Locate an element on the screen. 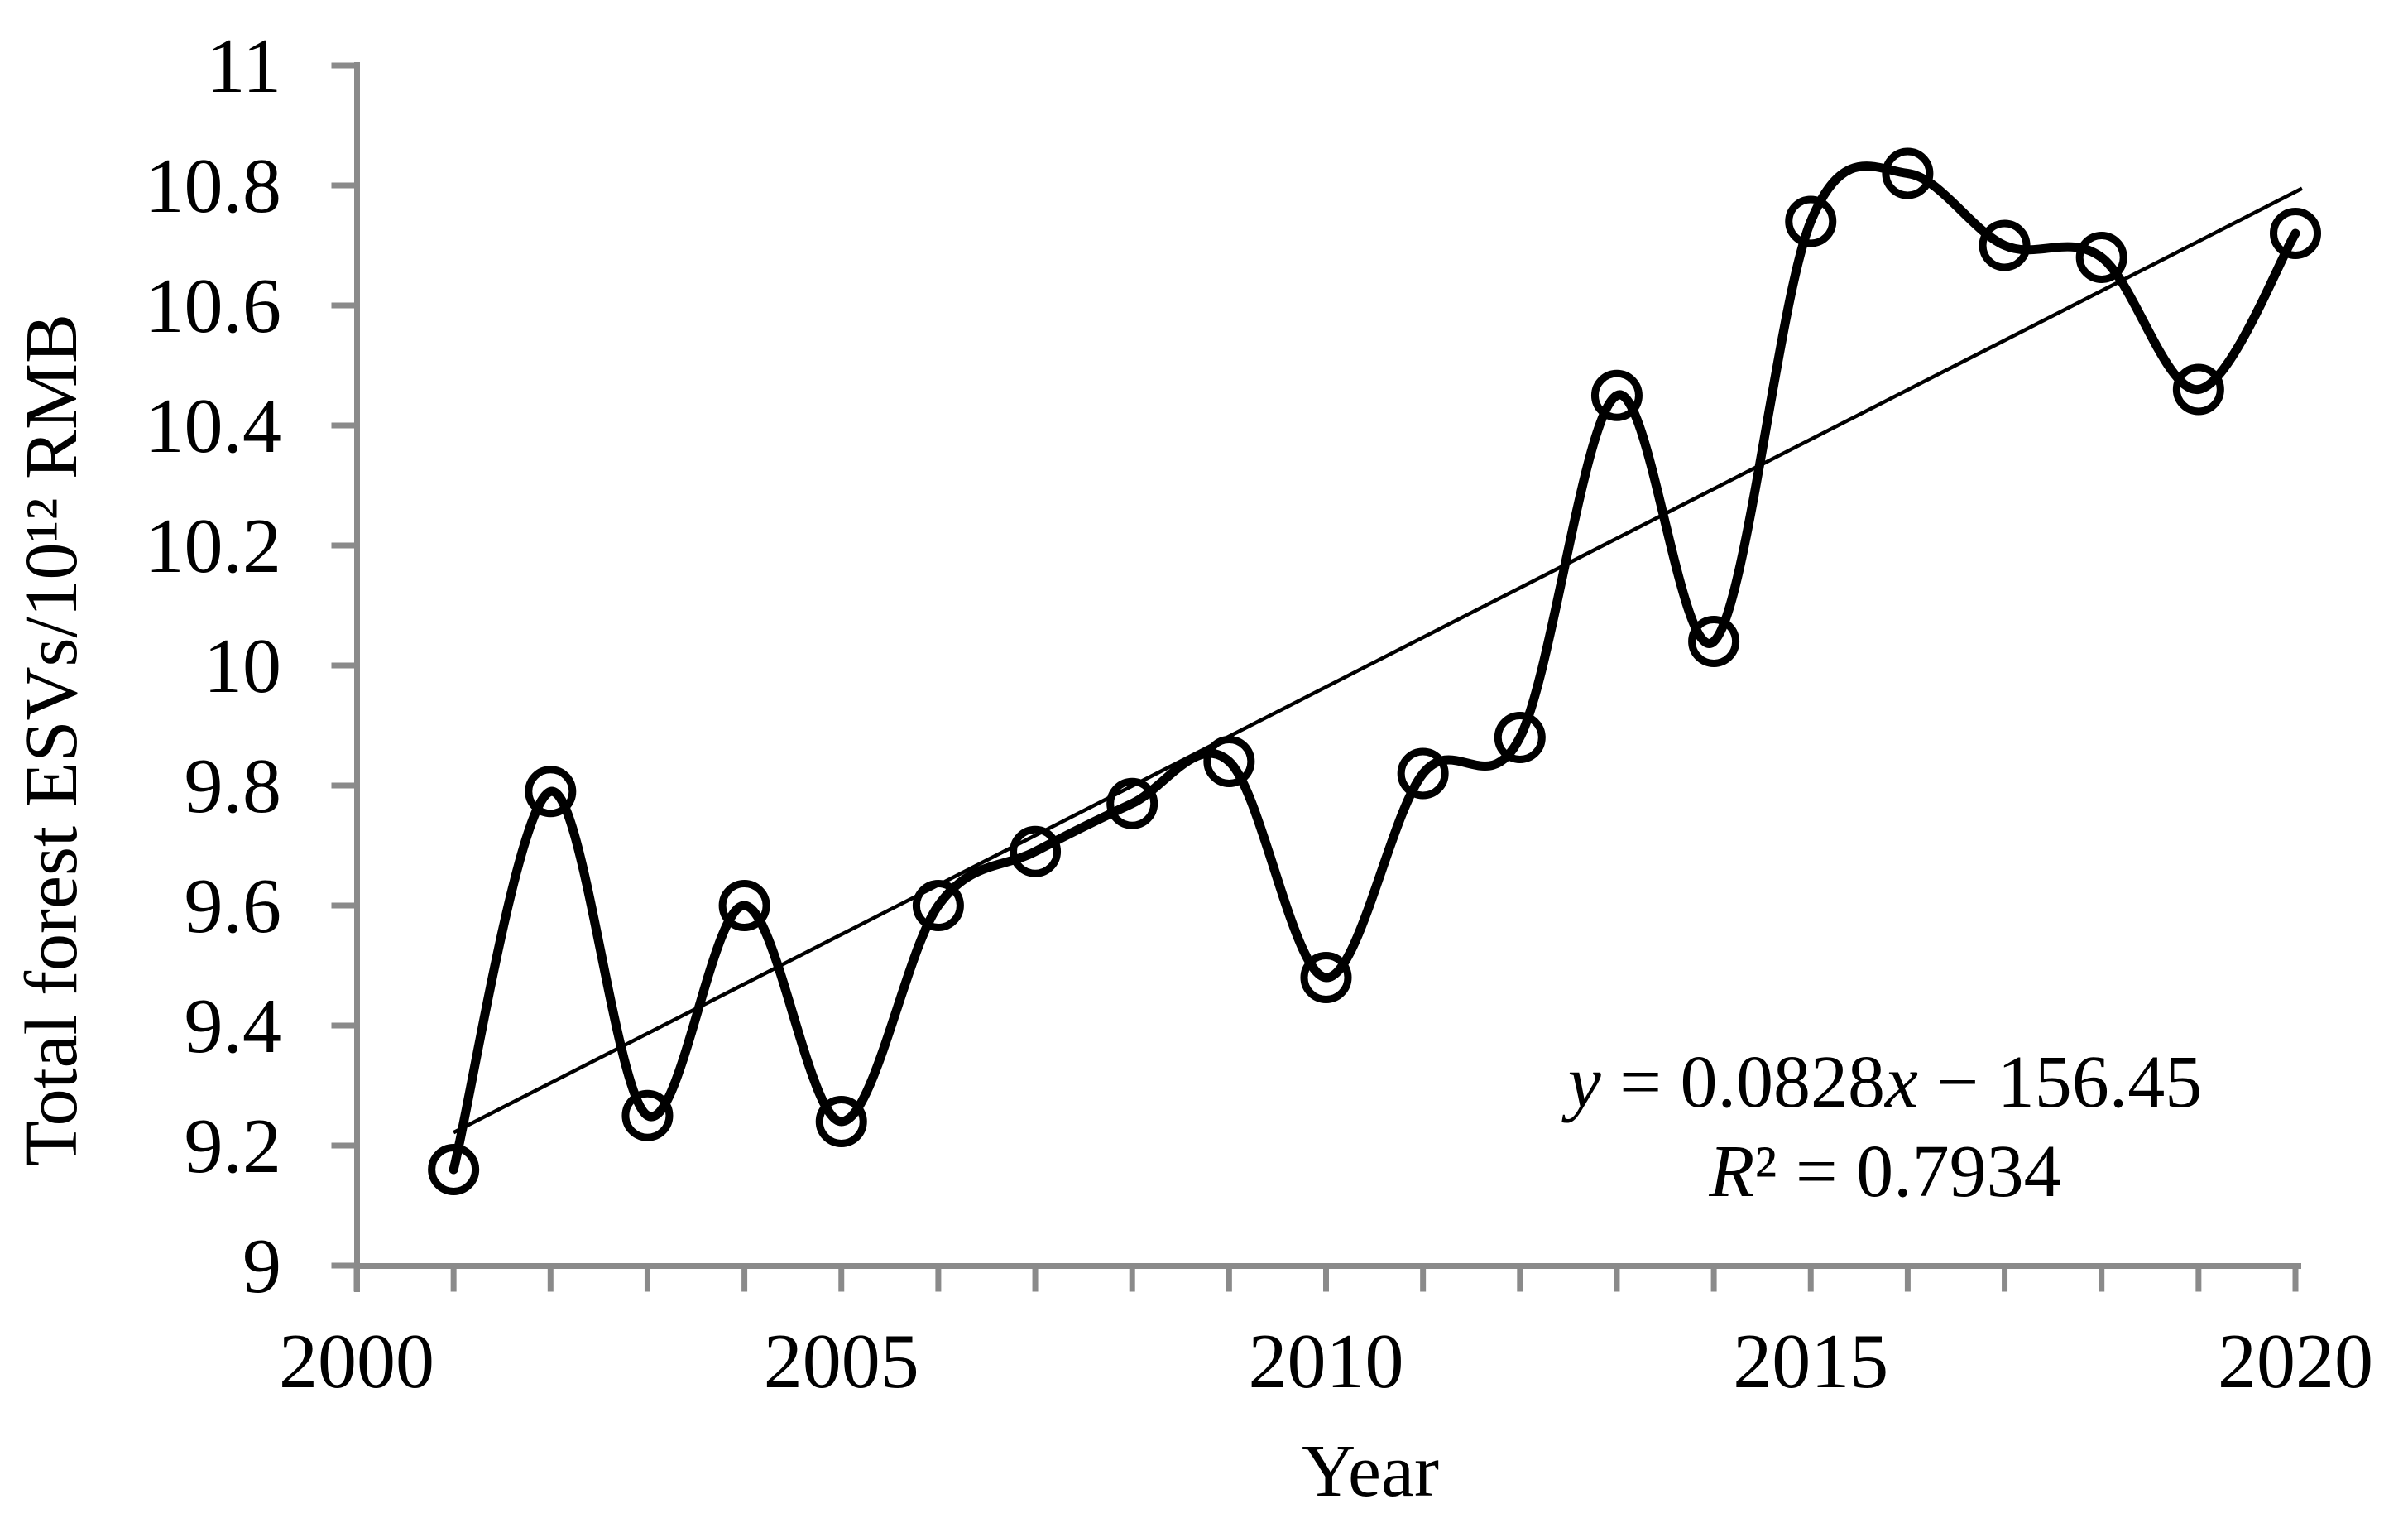  data-point-2016 is located at coordinates (1908, 173).